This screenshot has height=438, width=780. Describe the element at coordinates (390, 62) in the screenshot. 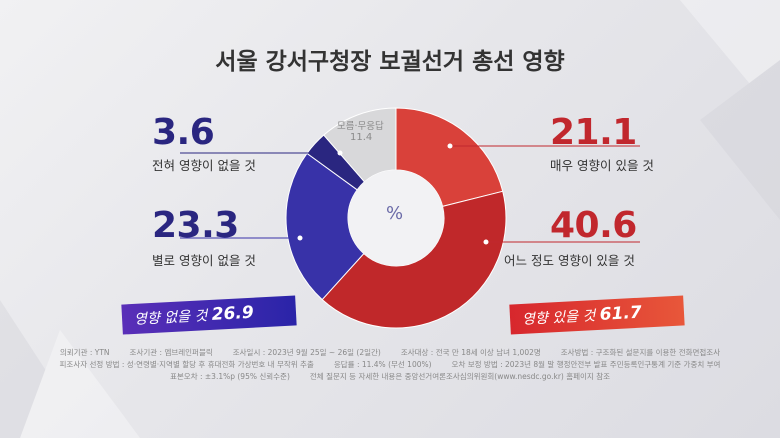

I see `chart-title: 서울 강서구청장 보궐선거 총선 영향` at that location.